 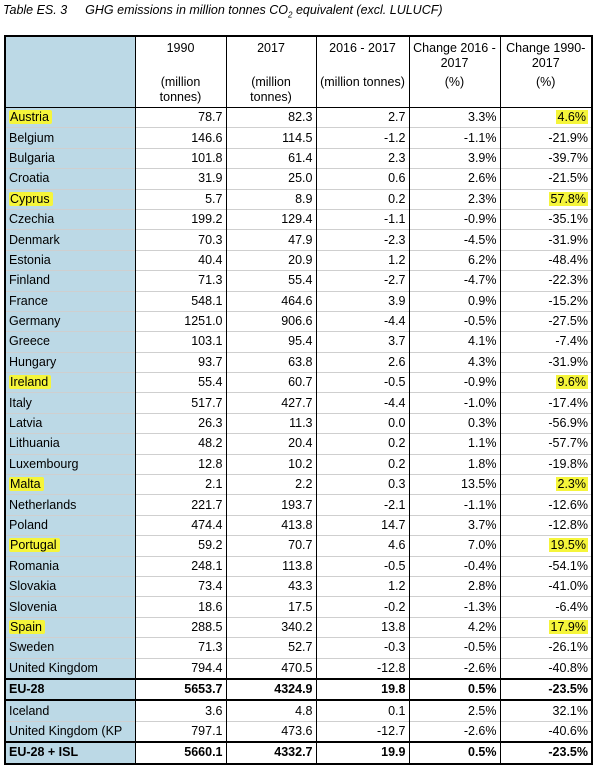 I want to click on change-pct-2016-2017-text: 13.5%, so click(x=479, y=484).